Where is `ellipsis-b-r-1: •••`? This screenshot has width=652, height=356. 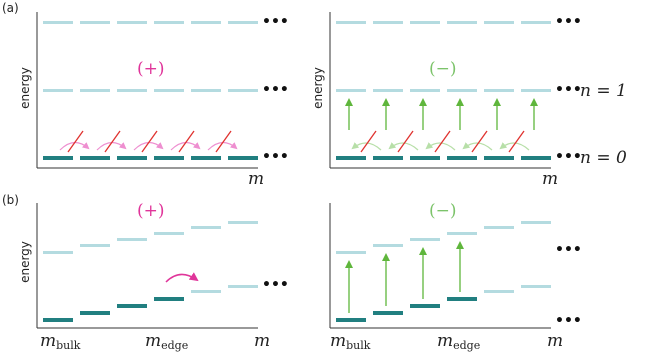 ellipsis-b-r-1: ••• is located at coordinates (568, 250).